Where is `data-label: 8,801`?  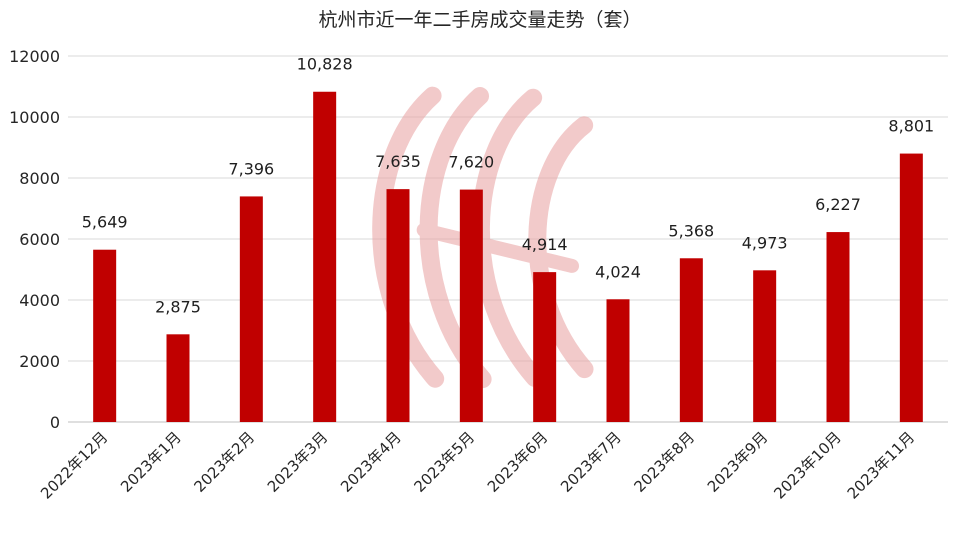 data-label: 8,801 is located at coordinates (911, 126).